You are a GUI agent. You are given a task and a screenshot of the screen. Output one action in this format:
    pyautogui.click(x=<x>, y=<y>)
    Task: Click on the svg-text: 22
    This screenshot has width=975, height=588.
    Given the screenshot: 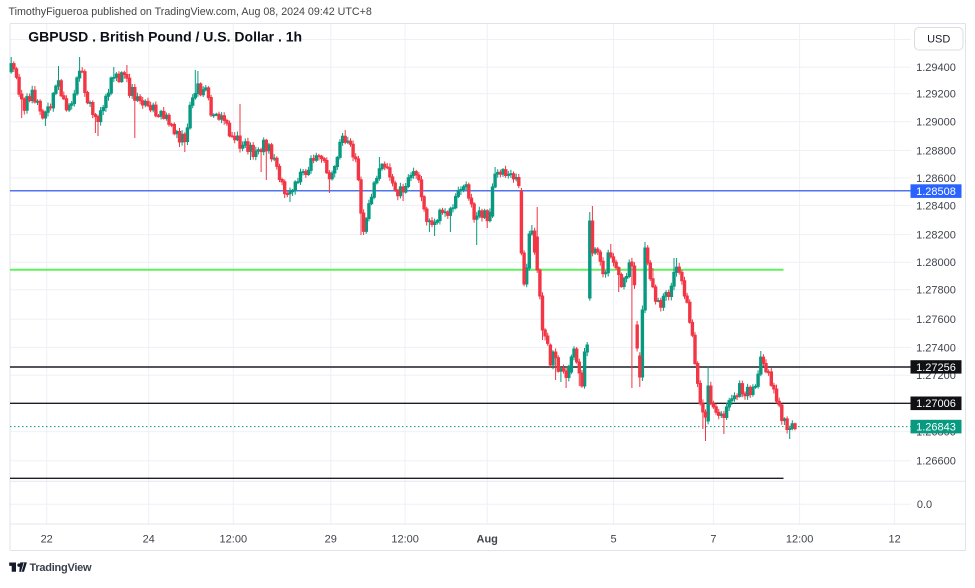 What is the action you would take?
    pyautogui.click(x=47, y=539)
    